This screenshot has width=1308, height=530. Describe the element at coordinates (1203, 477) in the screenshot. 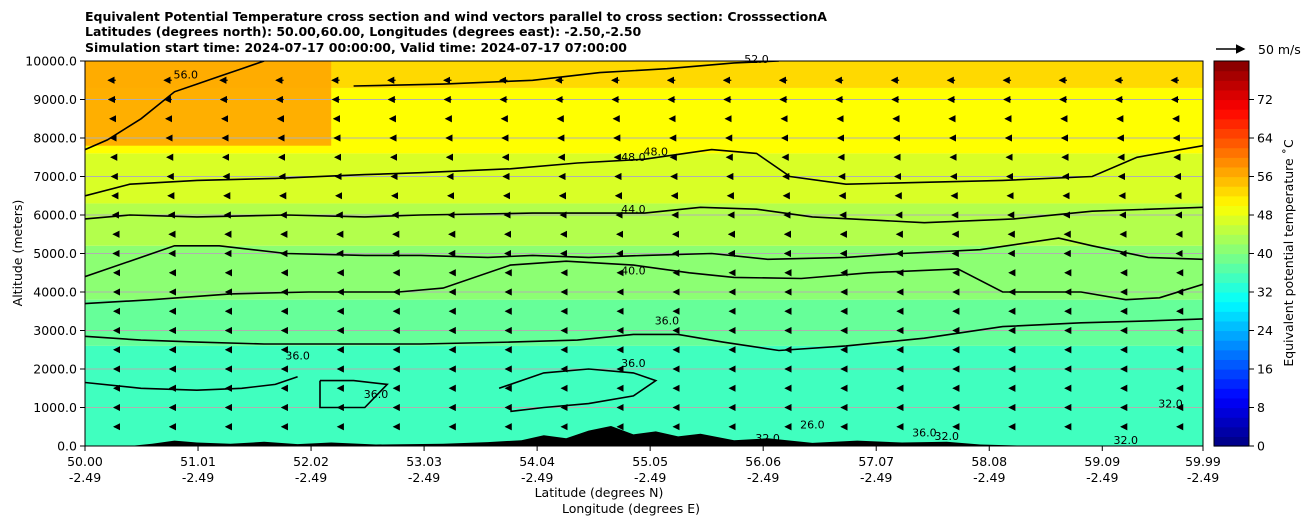

I see `x-tick-label-lon-10: -2.49` at that location.